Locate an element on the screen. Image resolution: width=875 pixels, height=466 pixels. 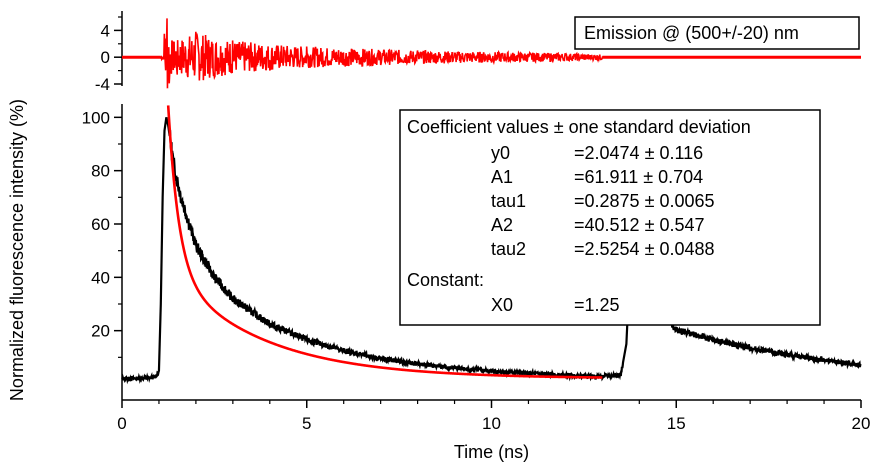
coefficient-name: y0 is located at coordinates (500, 153).